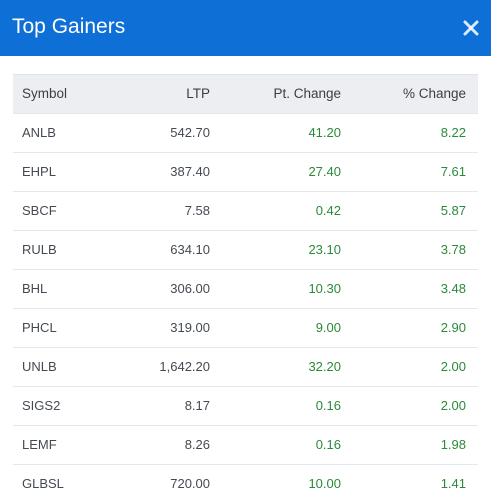  I want to click on pt-change-cell: 41.20, so click(324, 132).